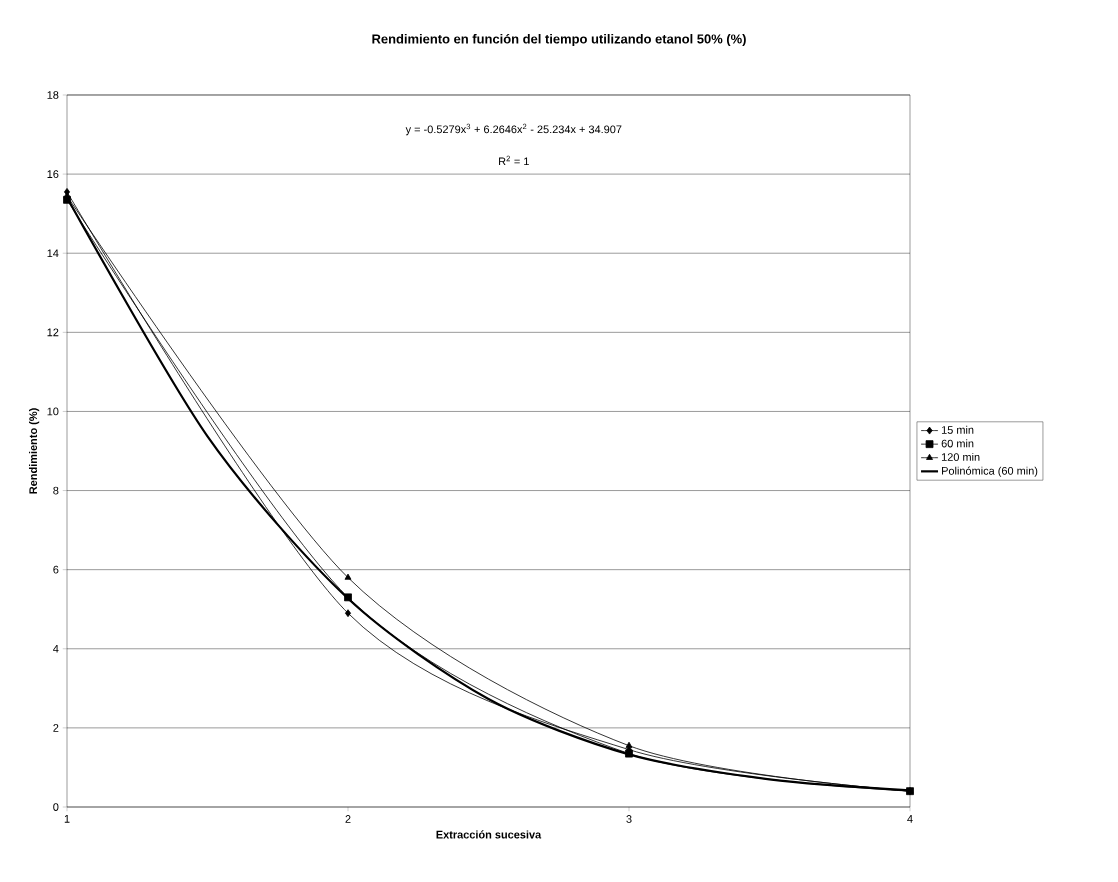  What do you see at coordinates (990, 471) in the screenshot?
I see `legend-label: Polinómica (60 min)` at bounding box center [990, 471].